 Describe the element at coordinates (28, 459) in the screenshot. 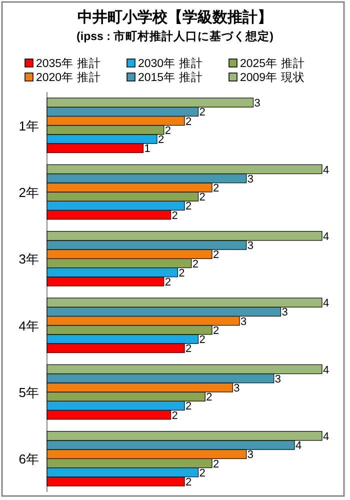

I see `y-tick-label: 6年` at that location.